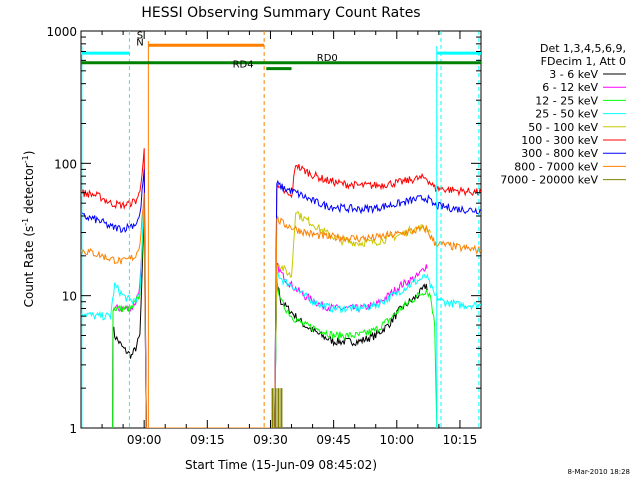 The width and height of the screenshot is (640, 480). I want to click on x-tick-label-5: 10:15, so click(460, 440).